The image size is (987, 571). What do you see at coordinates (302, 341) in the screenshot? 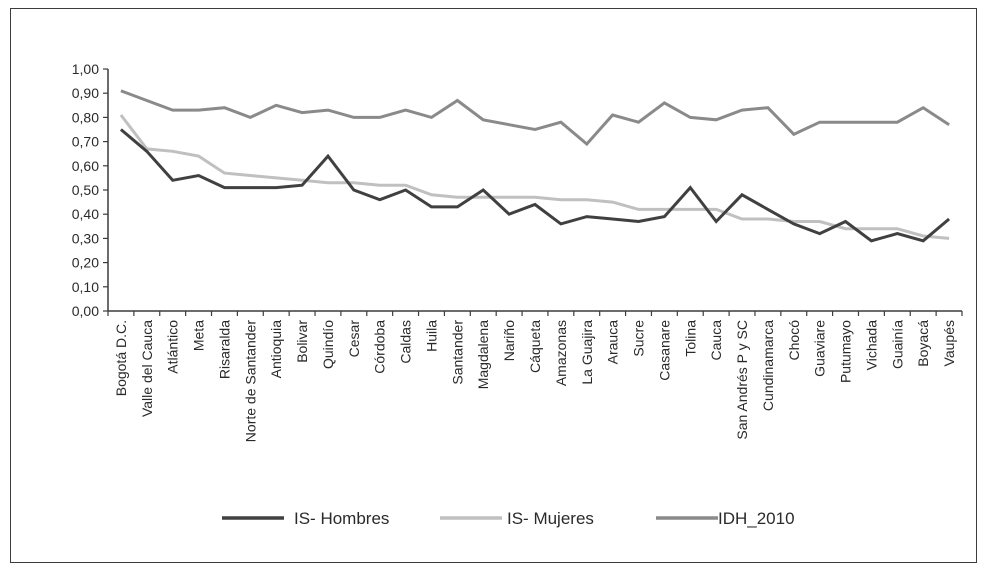
I see `x-tick-label: Bolivar` at bounding box center [302, 341].